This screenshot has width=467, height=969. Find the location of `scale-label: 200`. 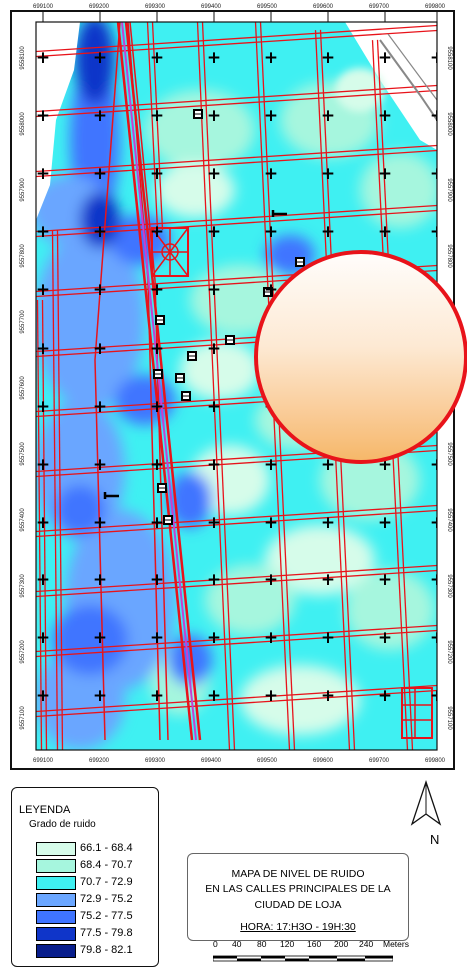

scale-label: 200 is located at coordinates (341, 944).